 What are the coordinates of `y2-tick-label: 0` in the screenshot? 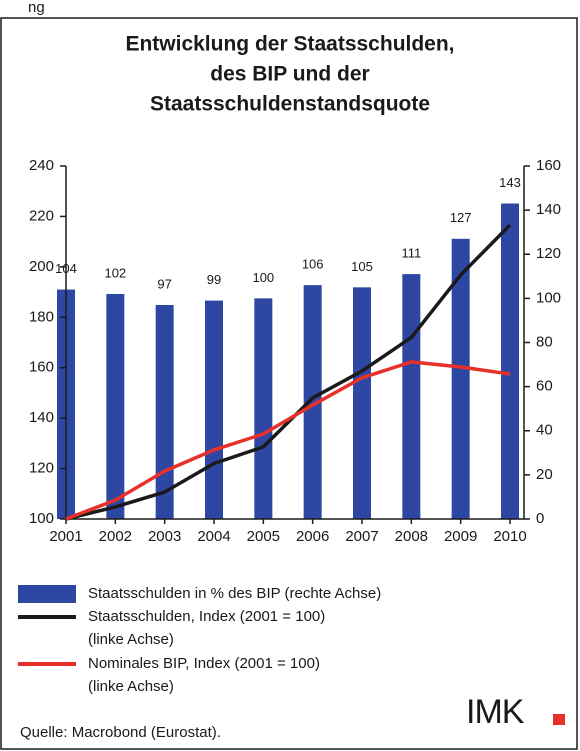 It's located at (540, 518).